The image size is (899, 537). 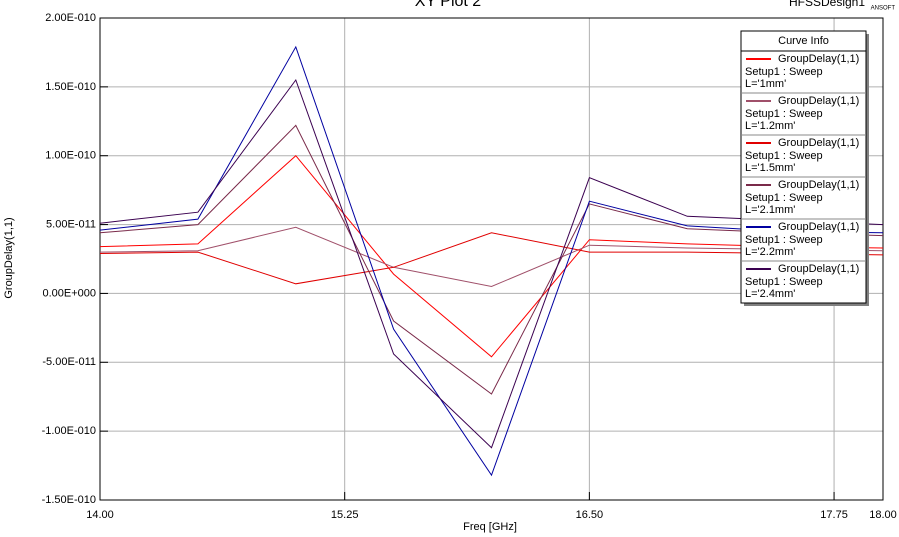 I want to click on vendor: ANSOFT, so click(x=883, y=9).